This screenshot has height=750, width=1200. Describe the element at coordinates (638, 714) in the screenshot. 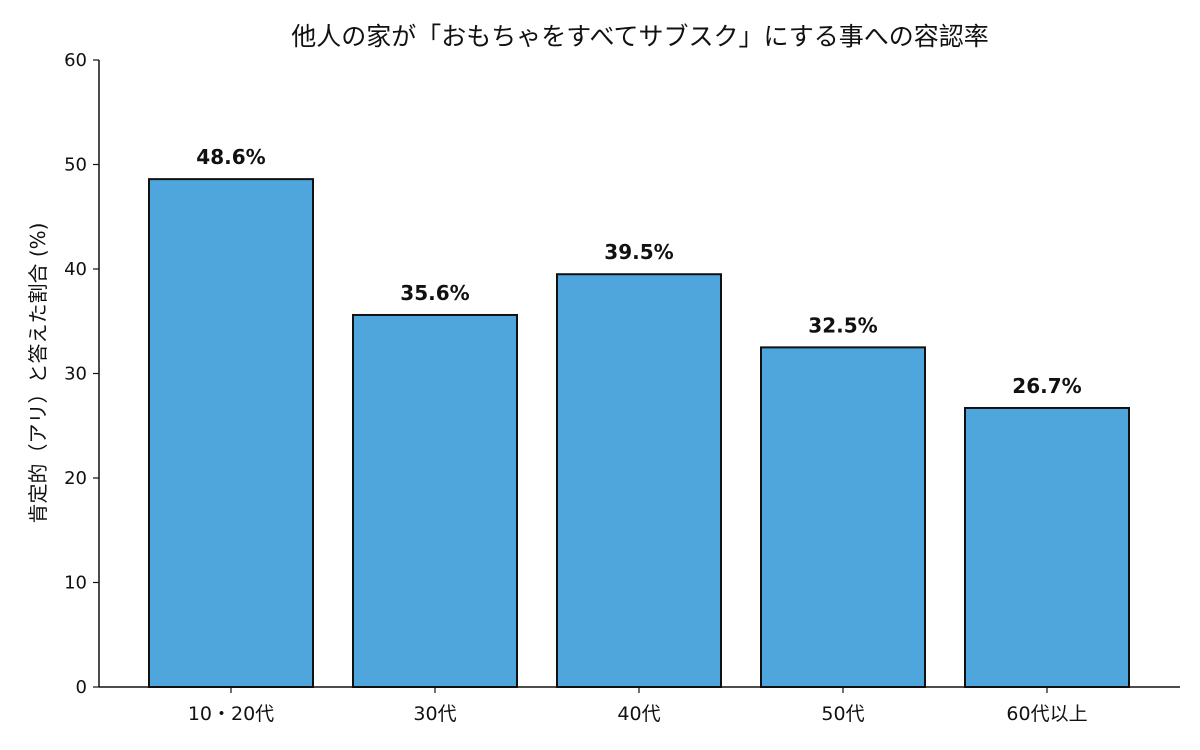

I see `x-tick-label: 40代` at that location.